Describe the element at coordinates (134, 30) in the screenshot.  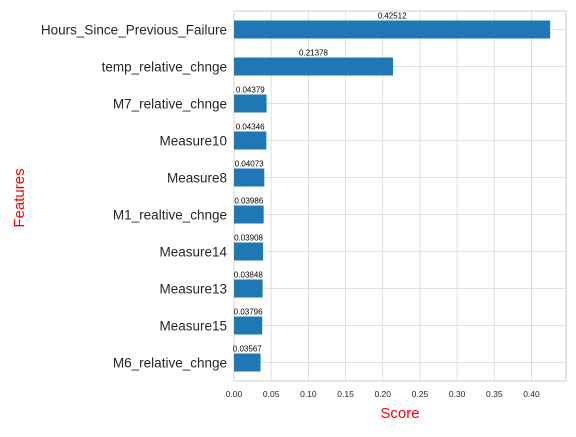
I see `y-tick-label: Hours_Since_Previous_Failure` at that location.